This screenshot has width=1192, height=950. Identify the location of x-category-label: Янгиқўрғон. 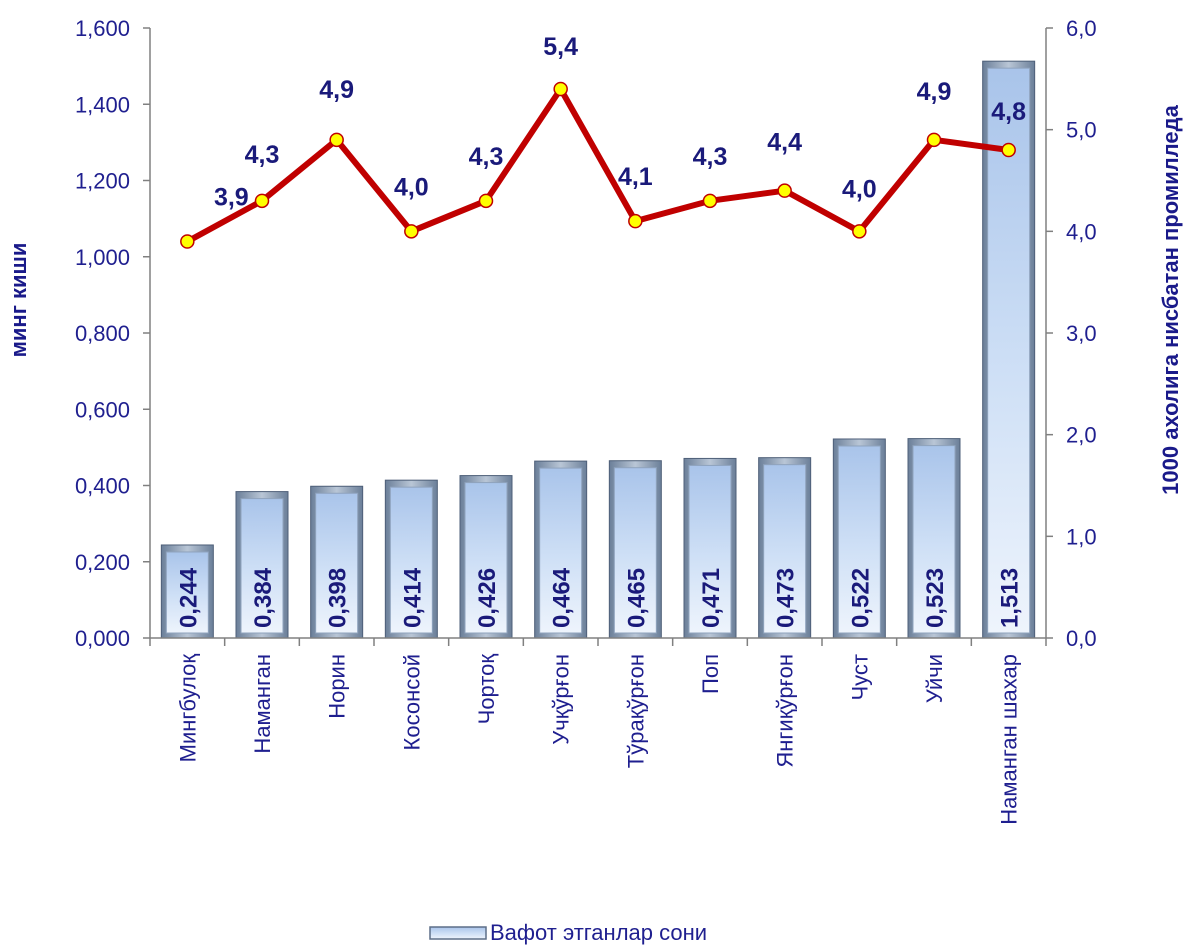
(785, 711).